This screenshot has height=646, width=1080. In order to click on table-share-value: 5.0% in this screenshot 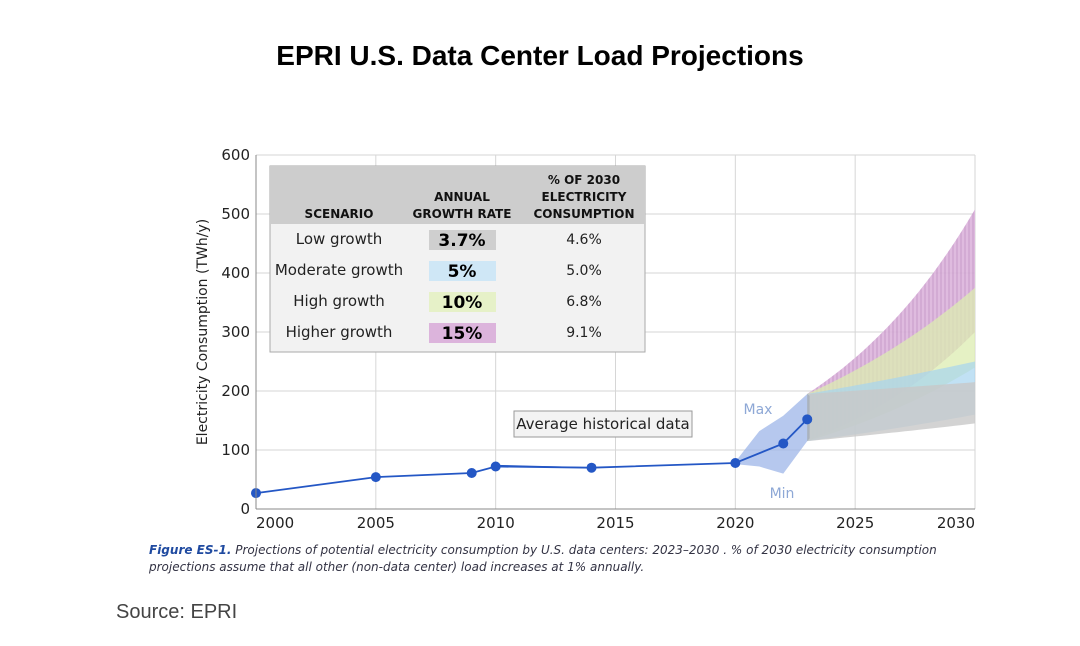, I will do `click(584, 271)`.